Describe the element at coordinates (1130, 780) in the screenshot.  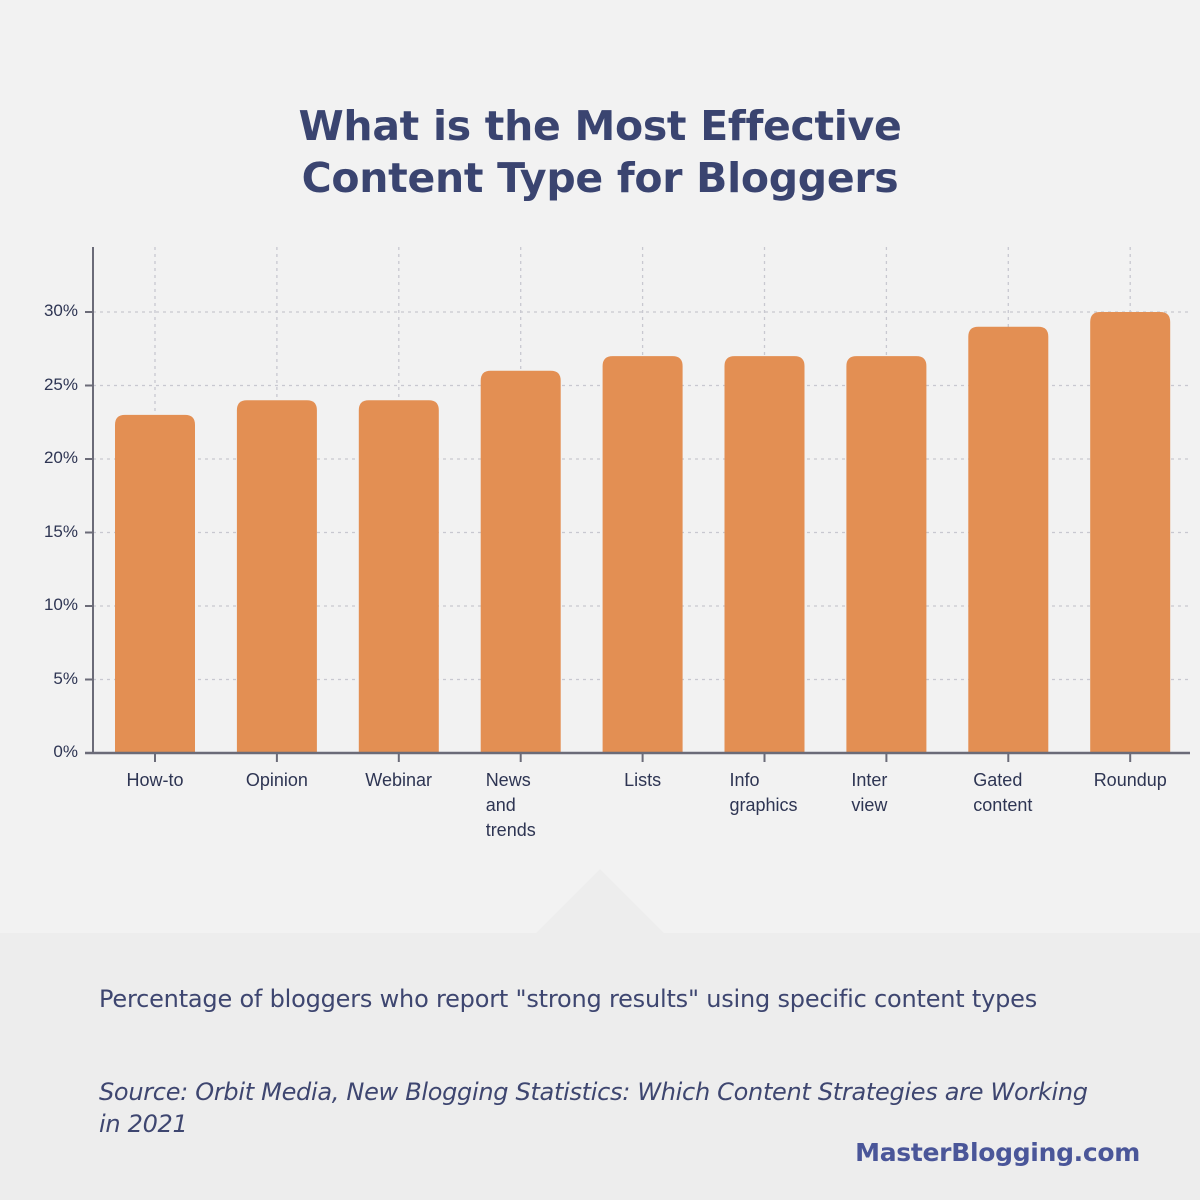
I see `x-category-label: Roundup` at that location.